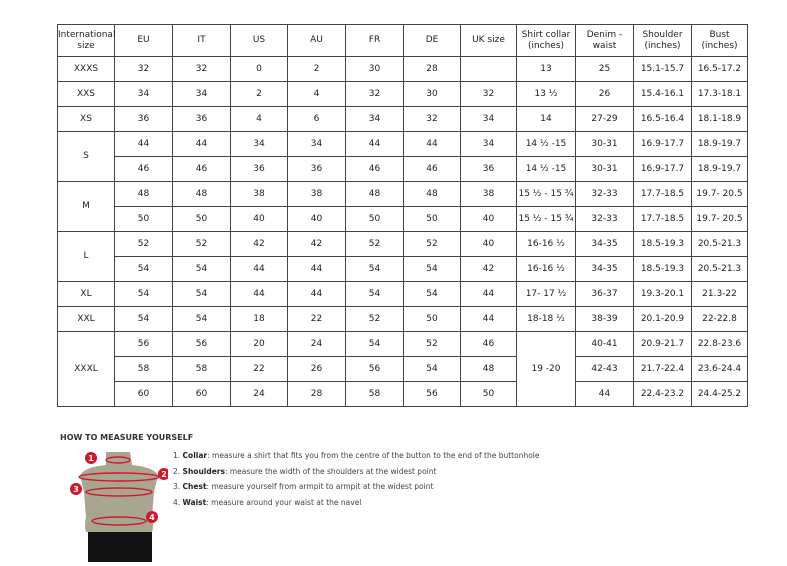 Image resolution: width=787 pixels, height=566 pixels. I want to click on table-cell: 30-31, so click(604, 169).